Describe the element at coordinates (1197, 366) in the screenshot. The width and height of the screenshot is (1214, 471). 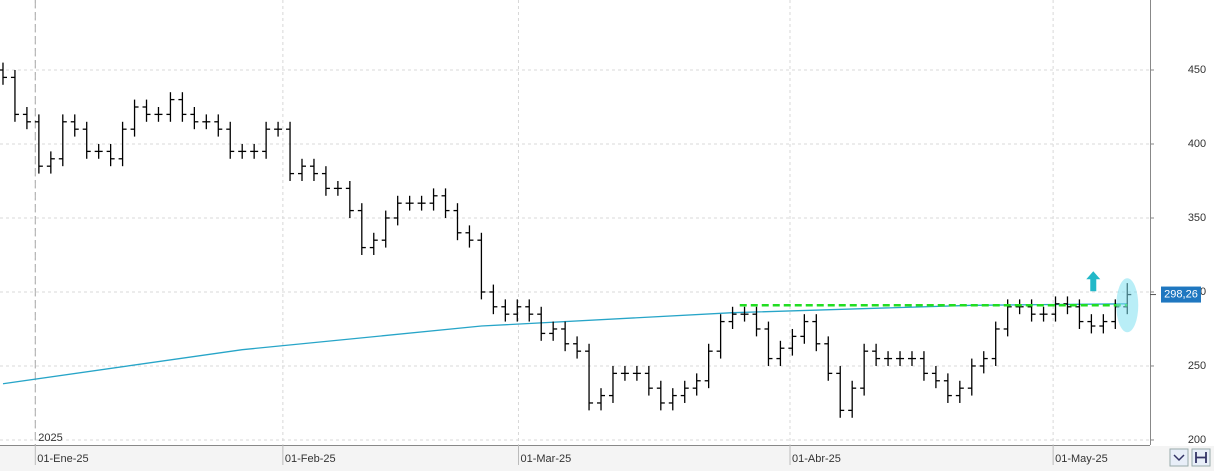
I see `y-tick-label: 250` at that location.